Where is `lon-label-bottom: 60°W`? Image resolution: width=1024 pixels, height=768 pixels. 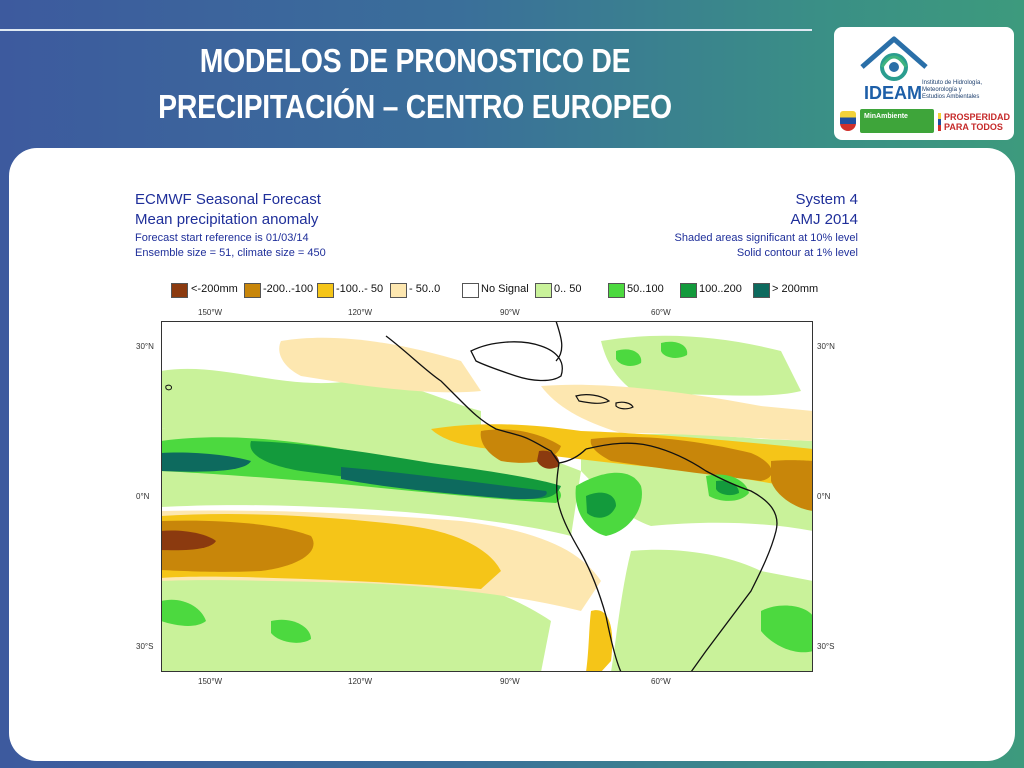
lon-label-bottom: 60°W is located at coordinates (661, 681).